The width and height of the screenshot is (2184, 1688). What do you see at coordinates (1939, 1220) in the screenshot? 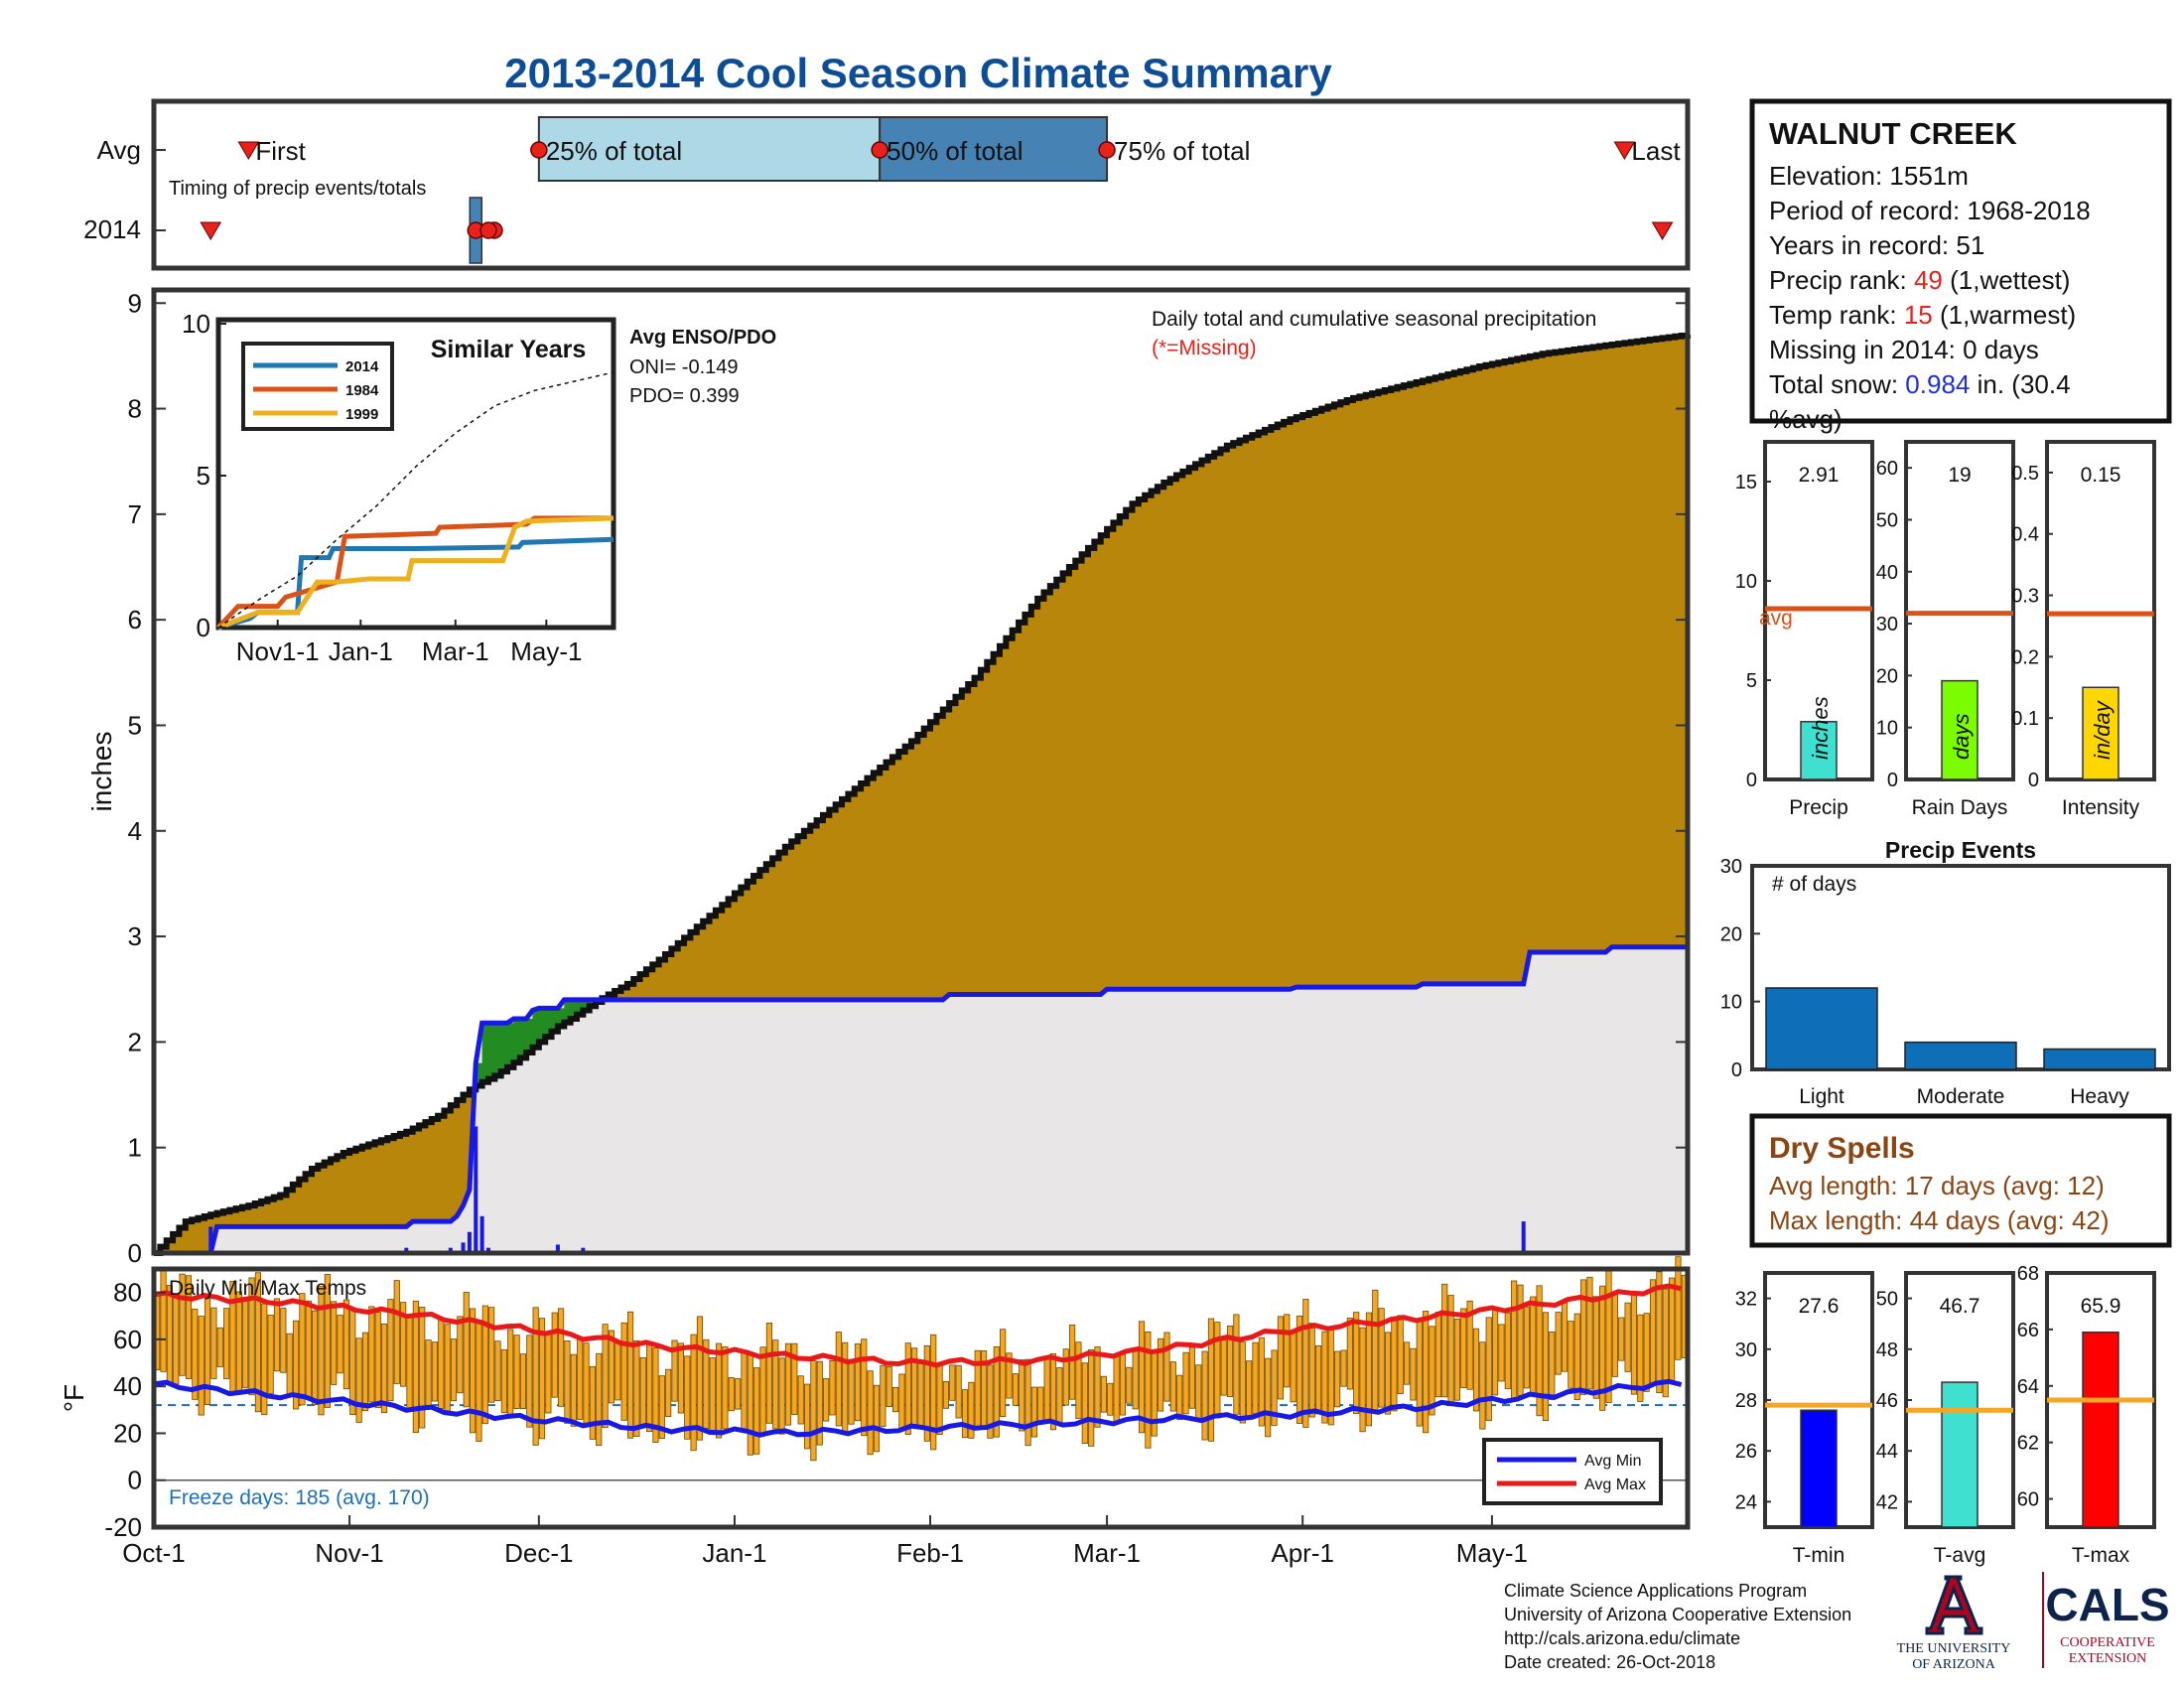
I see `dry-spells-max: Max length: 44 days (avg: 42)` at bounding box center [1939, 1220].